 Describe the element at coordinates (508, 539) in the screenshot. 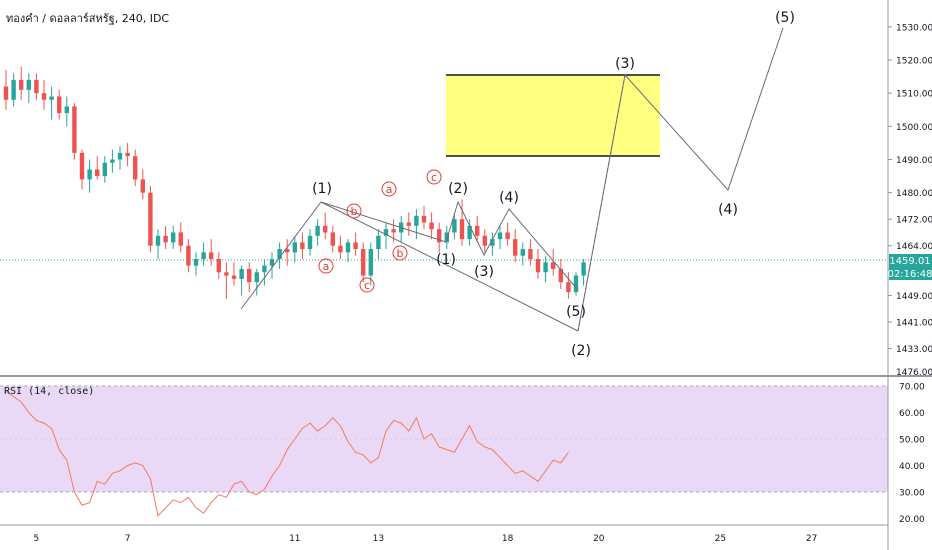

I see `x-tick-label: 18` at that location.